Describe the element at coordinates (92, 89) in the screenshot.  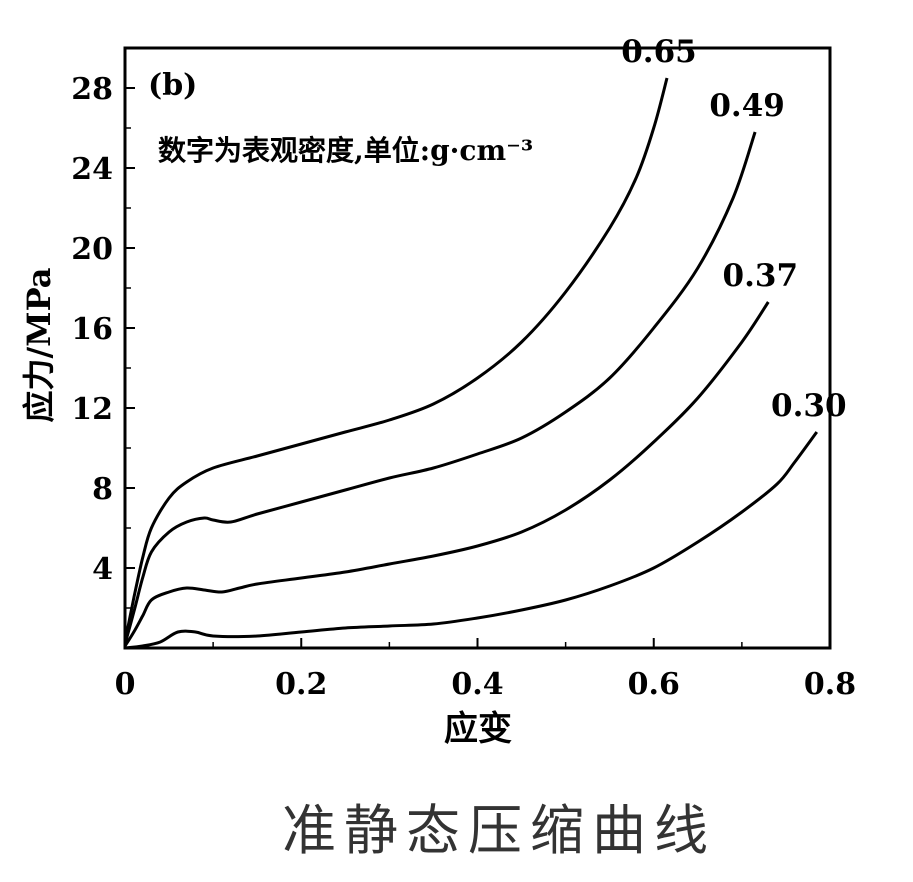
I see `y-tick-label: 28` at that location.